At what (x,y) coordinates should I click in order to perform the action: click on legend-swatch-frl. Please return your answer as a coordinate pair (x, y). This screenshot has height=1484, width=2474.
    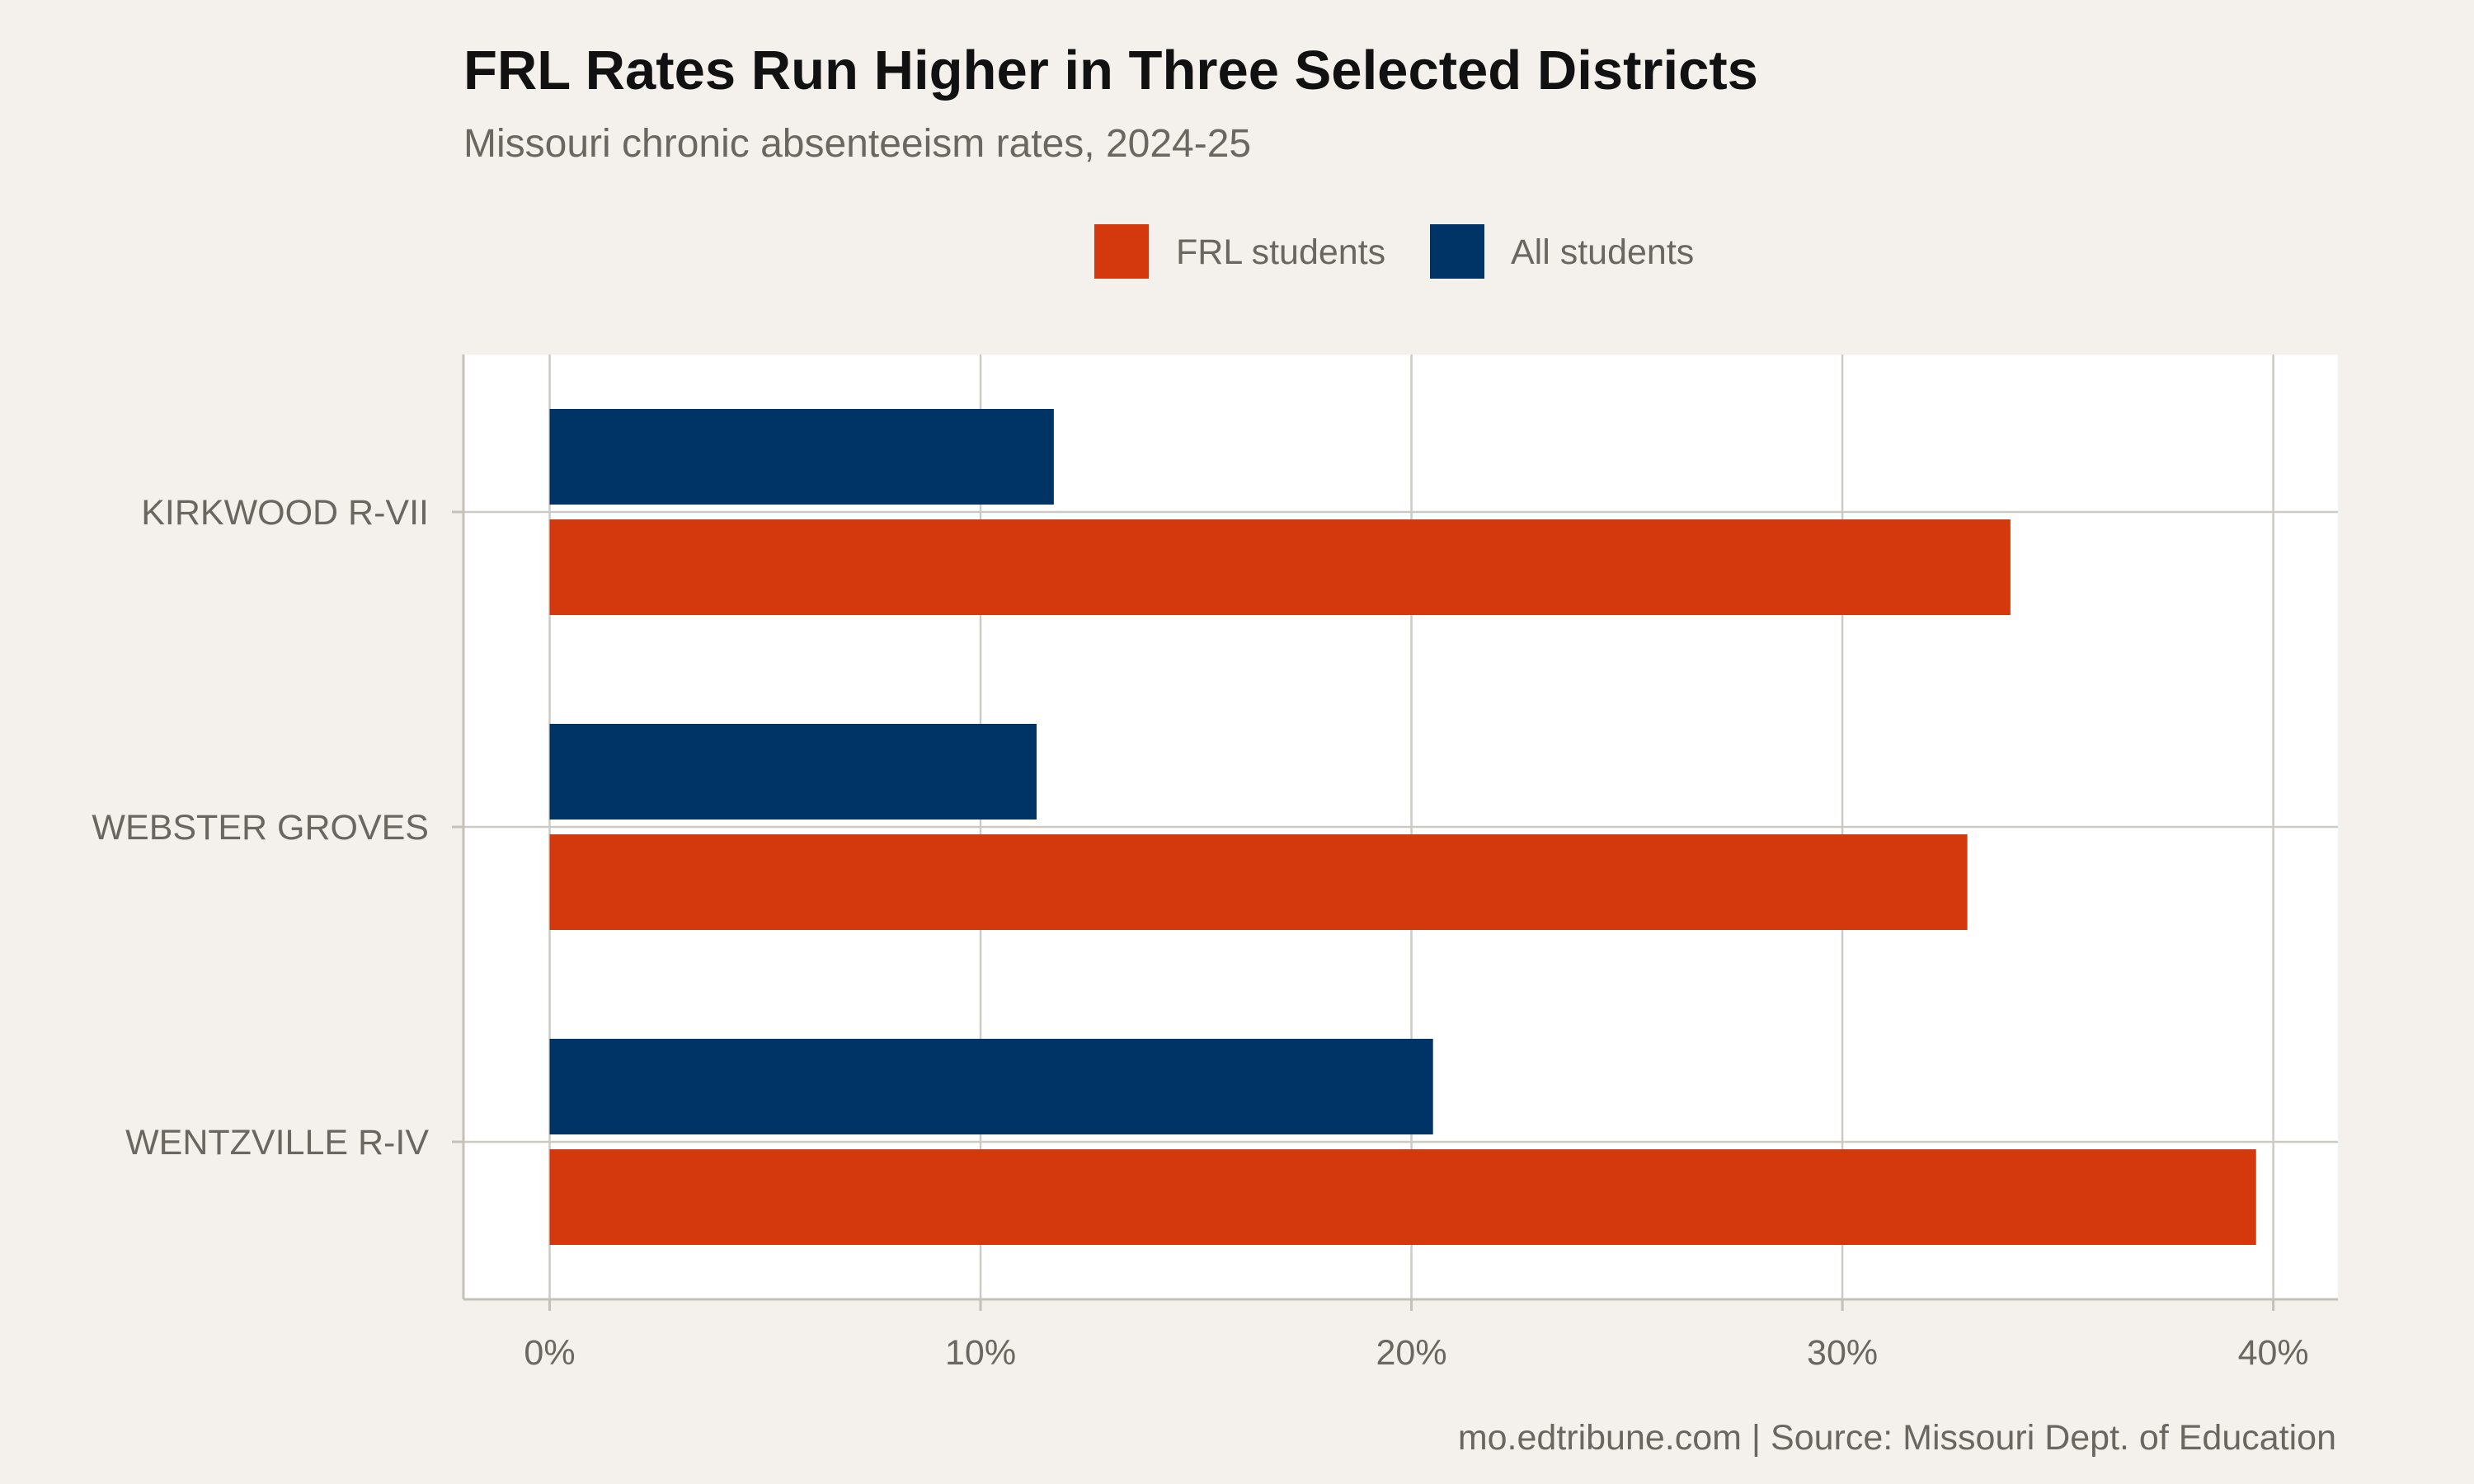
    Looking at the image, I should click on (1121, 251).